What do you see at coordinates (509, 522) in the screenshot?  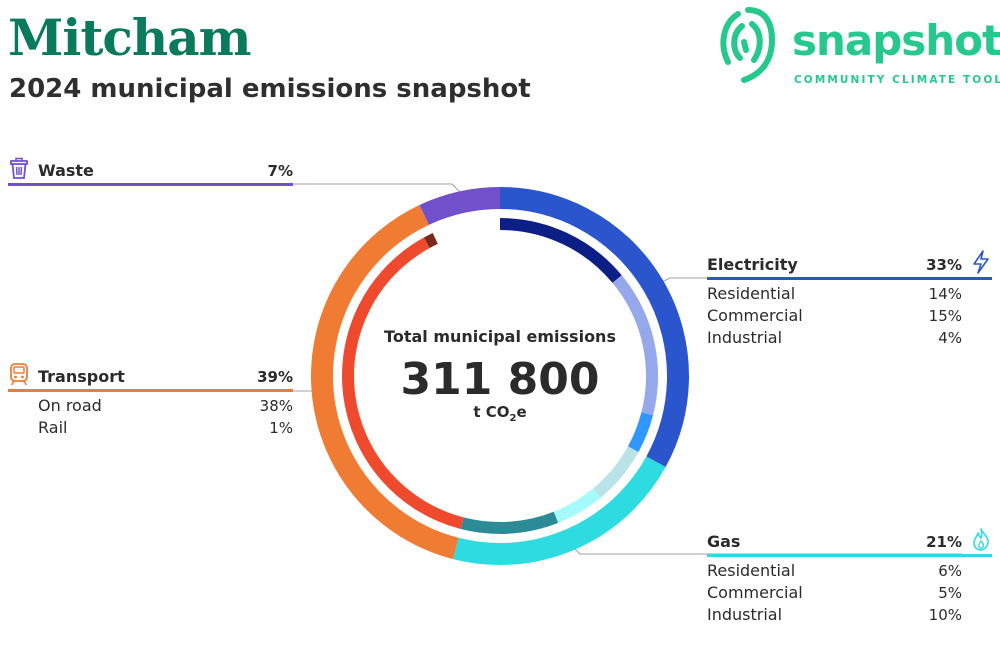 I see `inner-slice-gas-industrial` at bounding box center [509, 522].